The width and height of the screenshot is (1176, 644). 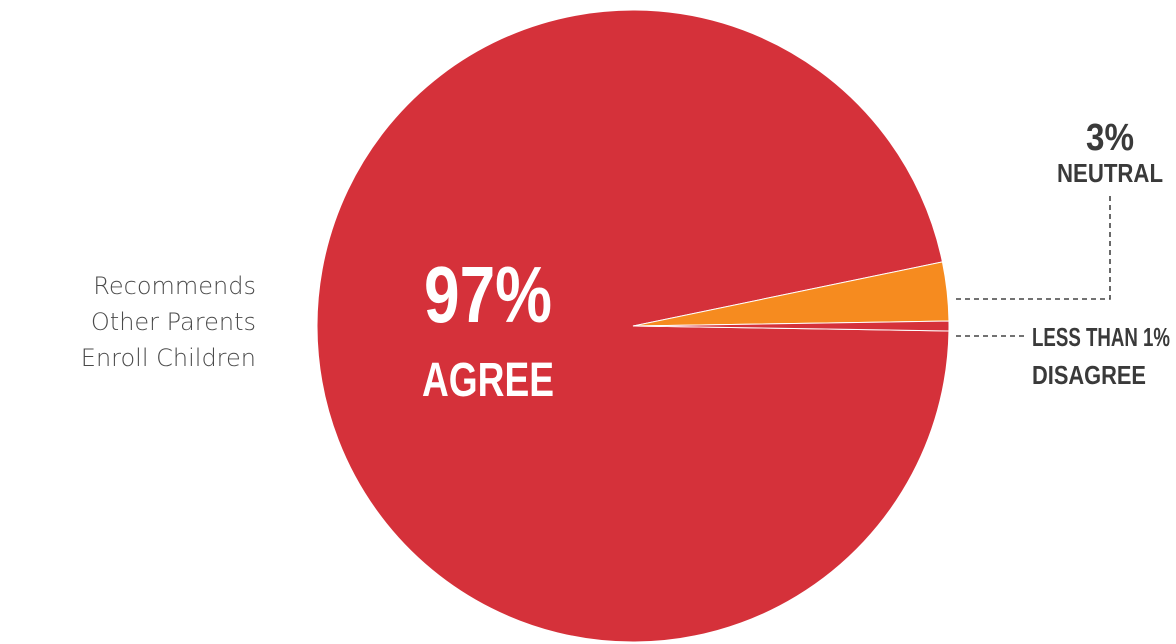 I want to click on side-label-line-2: Other Parents, so click(x=173, y=322).